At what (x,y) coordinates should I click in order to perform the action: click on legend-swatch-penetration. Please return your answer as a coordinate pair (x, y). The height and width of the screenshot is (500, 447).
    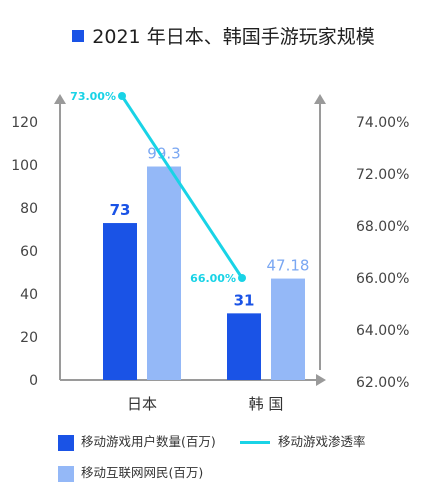
    Looking at the image, I should click on (255, 442).